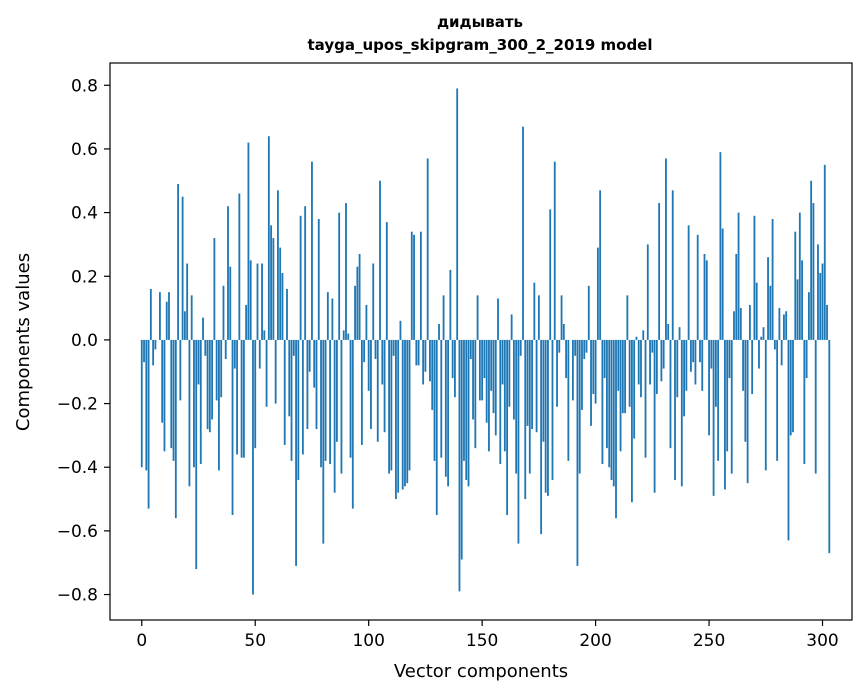 This screenshot has height=696, width=867. Describe the element at coordinates (255, 641) in the screenshot. I see `x-tick-label: 50` at that location.